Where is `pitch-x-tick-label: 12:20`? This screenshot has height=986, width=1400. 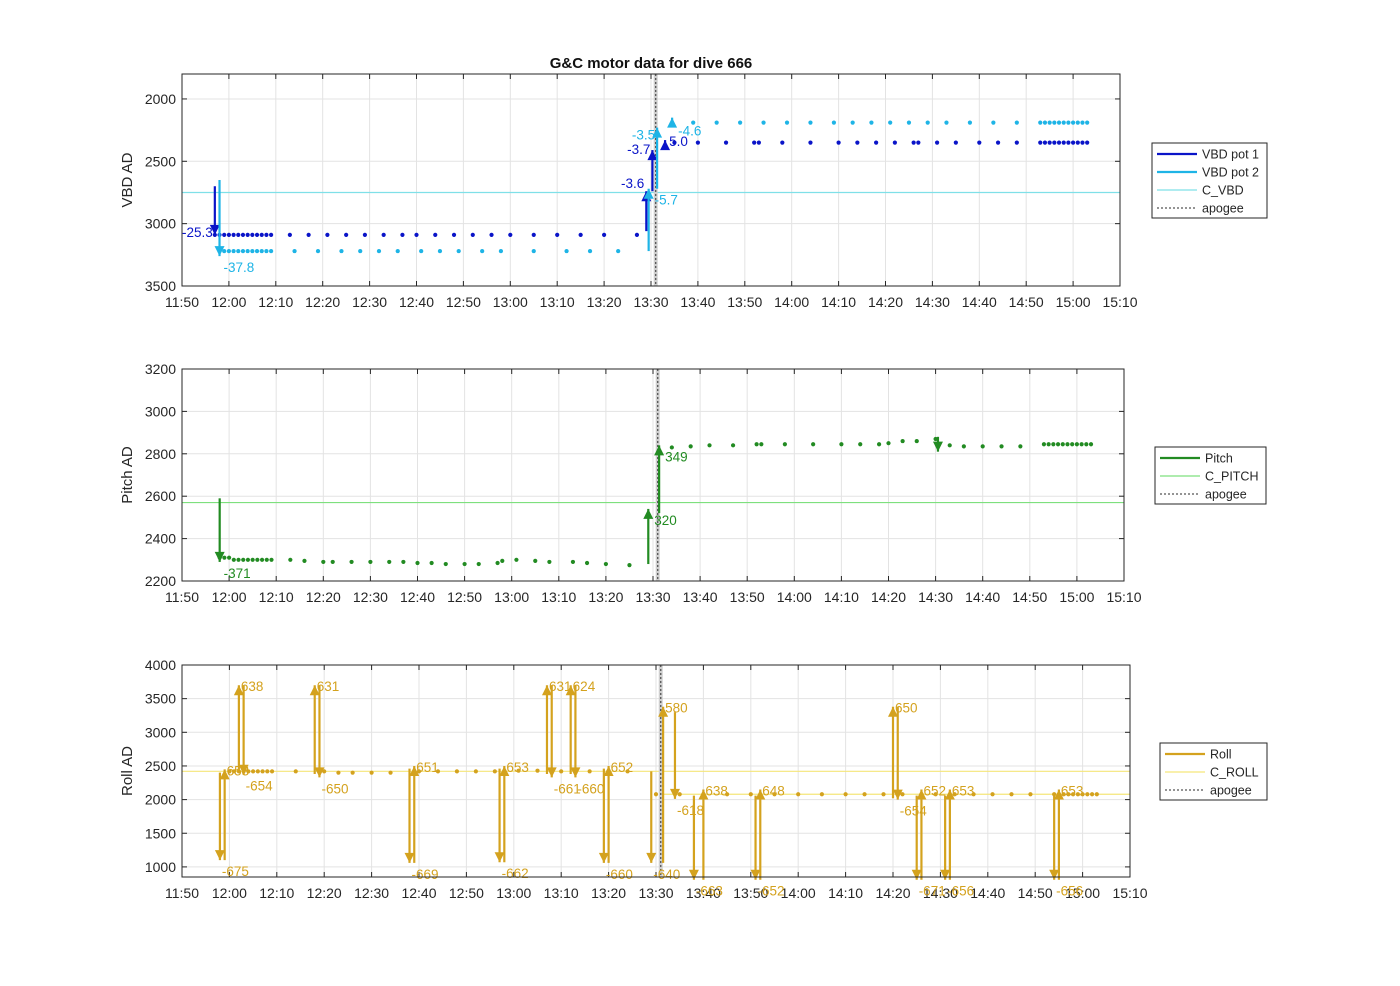 pitch-x-tick-label: 12:20 is located at coordinates (323, 597).